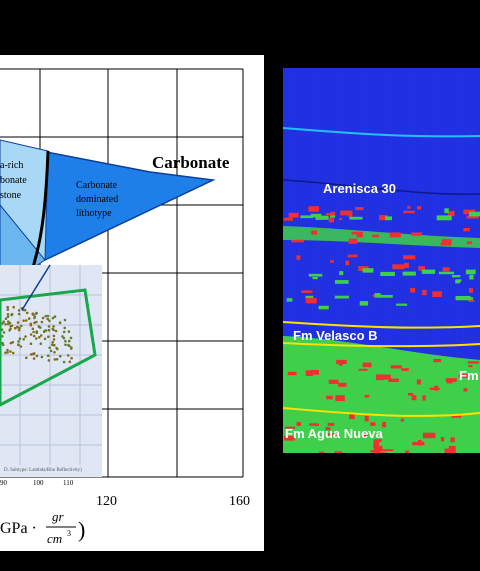  I want to click on carbonate-dominated-line-3: lithotype, so click(94, 213).